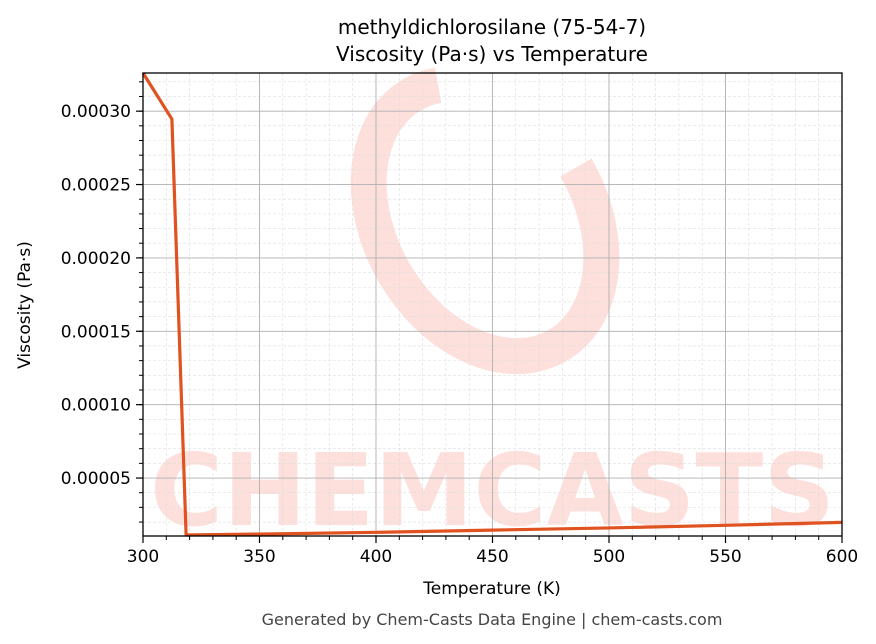 The width and height of the screenshot is (876, 644). Describe the element at coordinates (96, 112) in the screenshot. I see `y-tick-label: 0.00030` at that location.